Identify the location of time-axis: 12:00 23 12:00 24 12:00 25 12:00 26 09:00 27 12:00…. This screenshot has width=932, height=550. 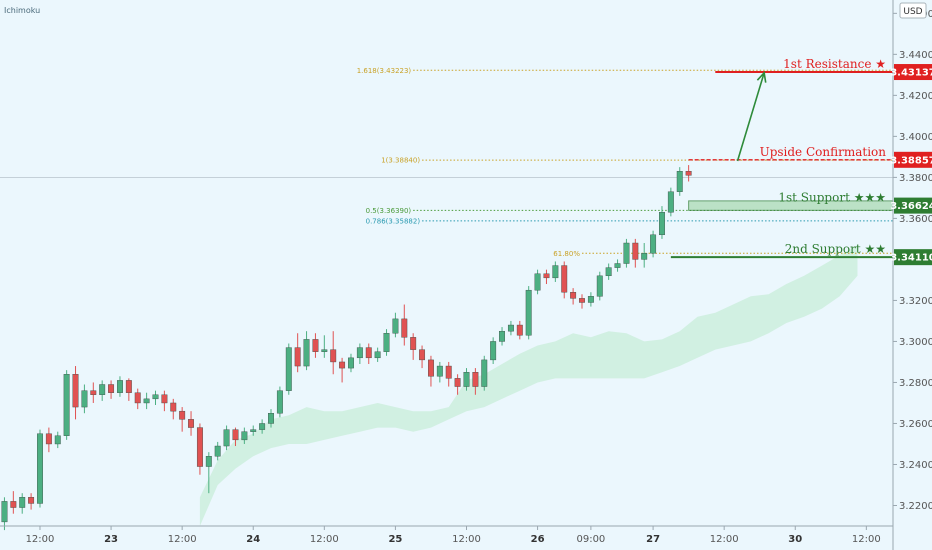
(453, 535).